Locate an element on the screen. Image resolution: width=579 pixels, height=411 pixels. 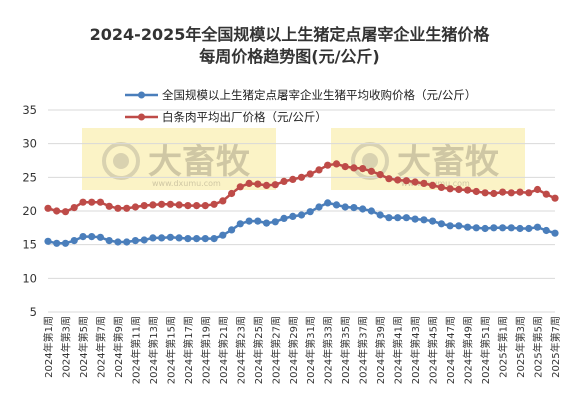
y-tick-label: 15 is located at coordinates (29, 245).